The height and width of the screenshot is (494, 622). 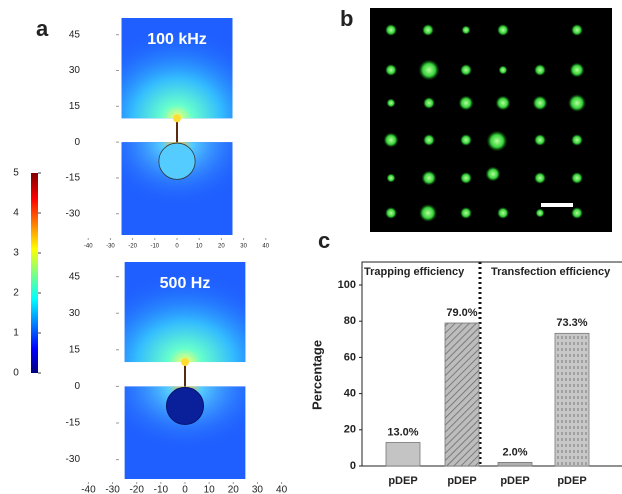 I want to click on y-tick-label: 80, so click(x=350, y=321).